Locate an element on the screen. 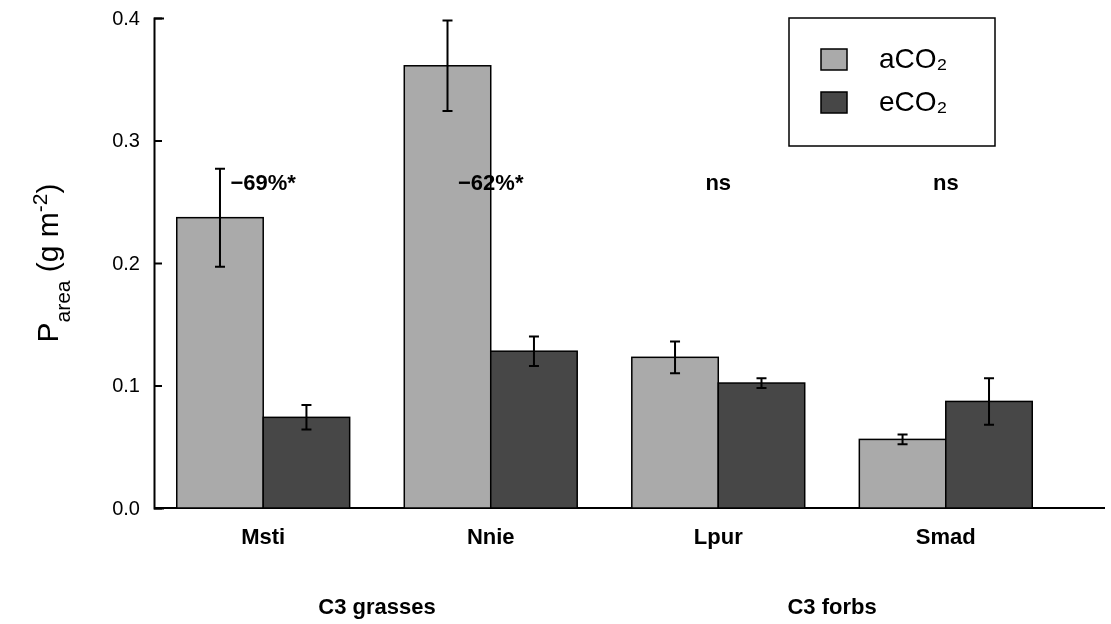  text: C3 grasses is located at coordinates (377, 606).